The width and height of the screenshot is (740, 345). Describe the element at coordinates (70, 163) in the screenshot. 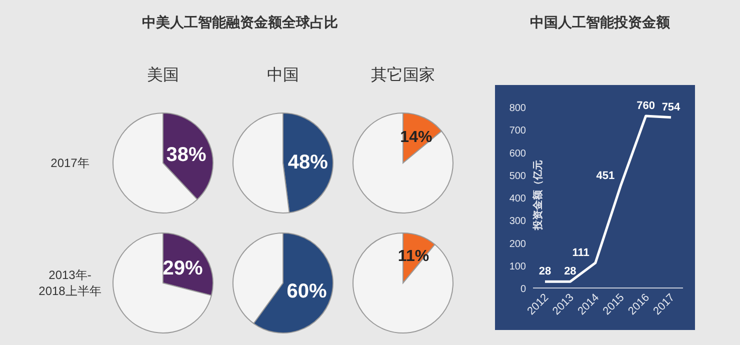

I see `text: 2017年` at that location.